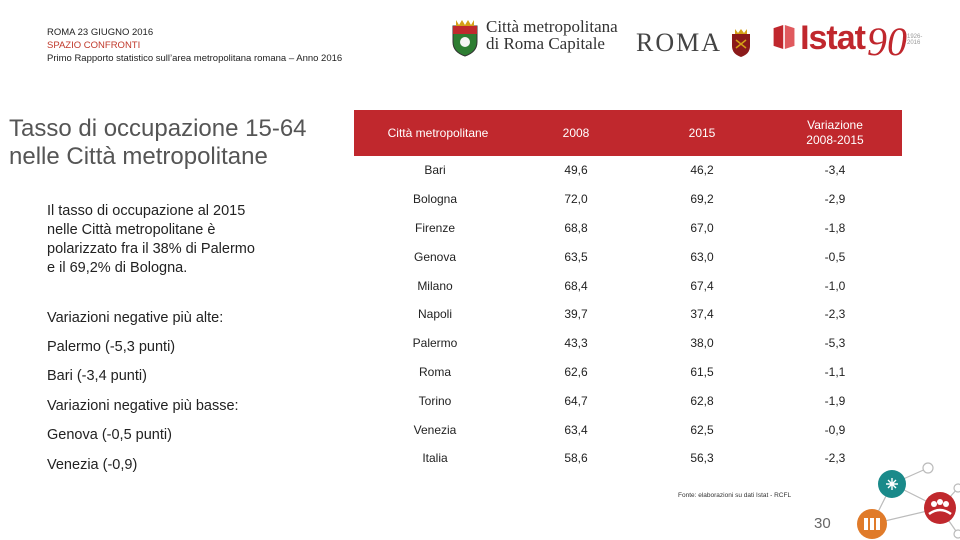 The width and height of the screenshot is (960, 540). I want to click on city-cell: Bari, so click(435, 170).